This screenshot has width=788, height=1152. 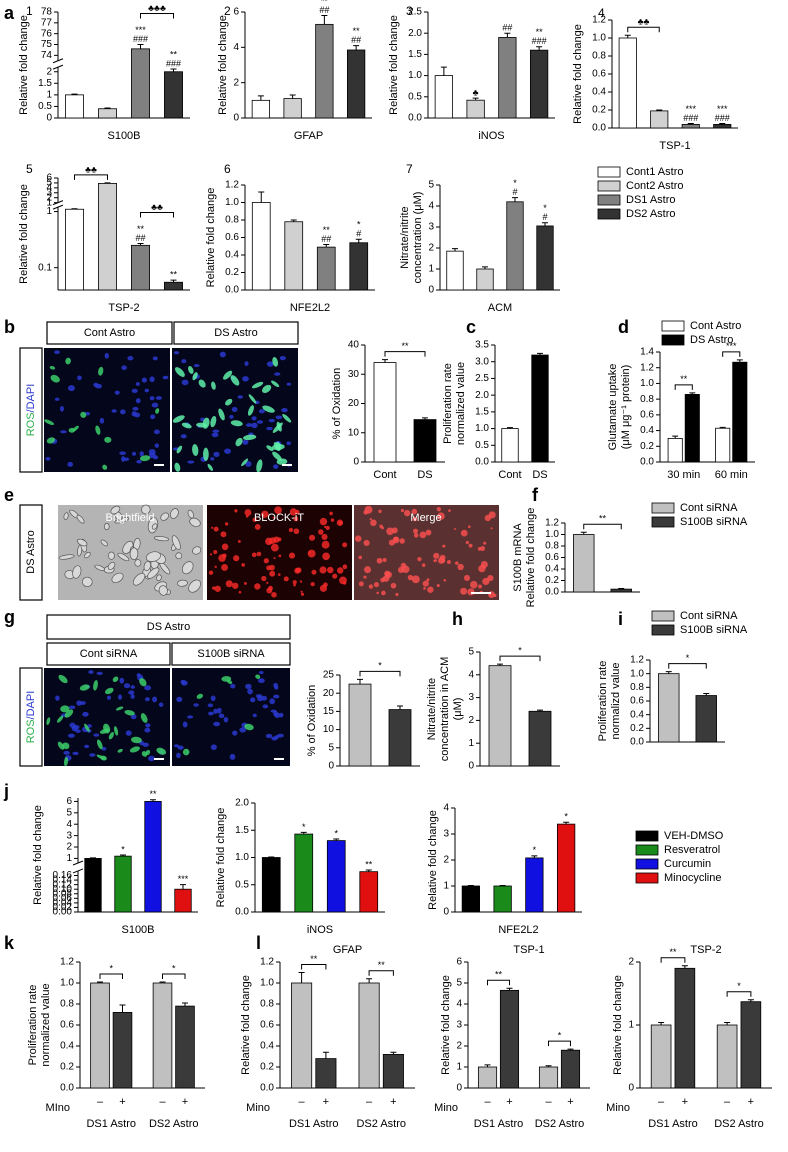 What do you see at coordinates (599, 74) in the screenshot?
I see `y-tick-label: 0.6` at bounding box center [599, 74].